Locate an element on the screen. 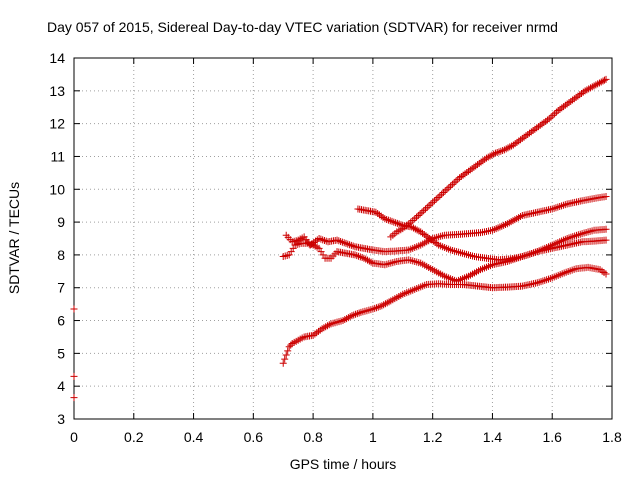 The height and width of the screenshot is (480, 640). y-tick-label: 3 is located at coordinates (61, 419).